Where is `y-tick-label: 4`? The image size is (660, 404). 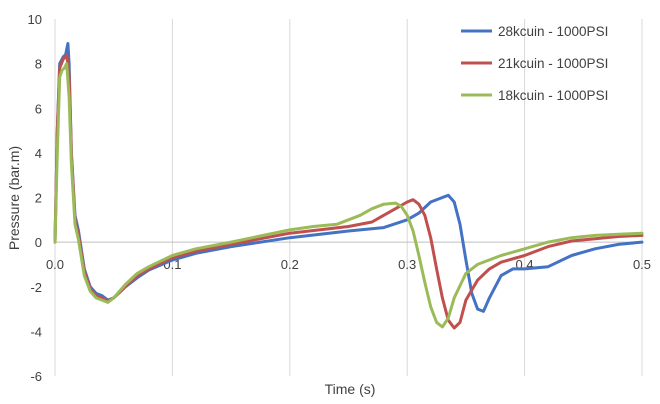
y-tick-label: 4 is located at coordinates (38, 153).